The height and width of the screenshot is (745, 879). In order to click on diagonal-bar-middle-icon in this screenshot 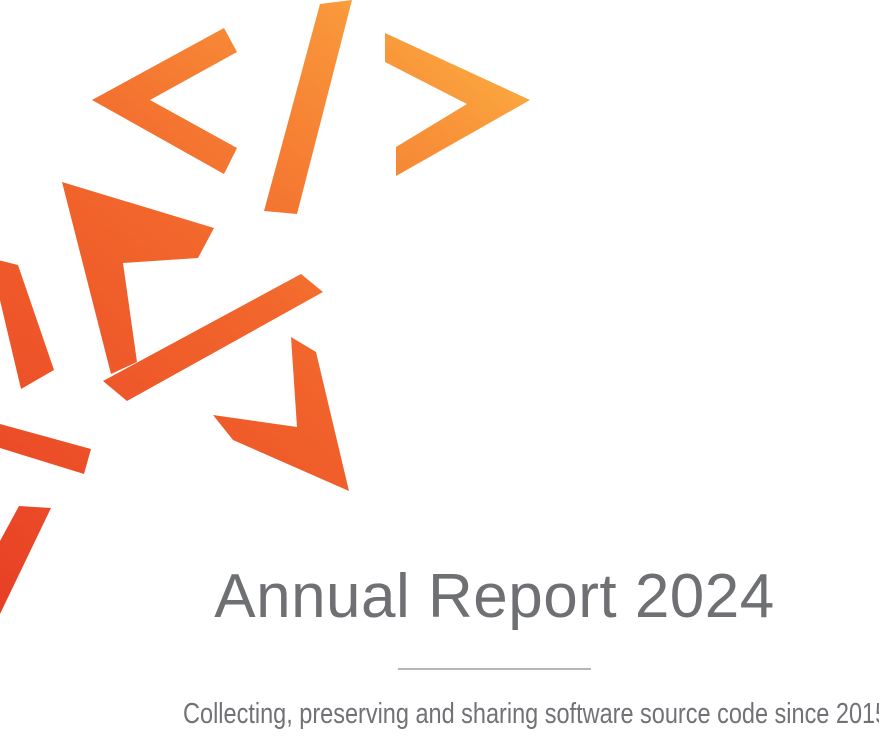, I will do `click(213, 337)`.